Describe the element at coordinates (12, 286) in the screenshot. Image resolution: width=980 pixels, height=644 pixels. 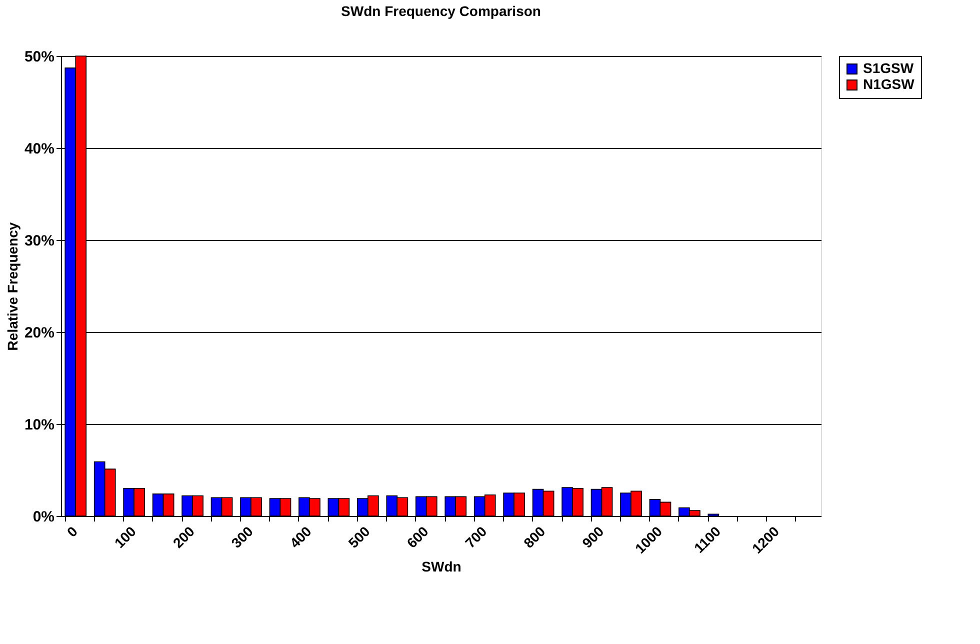
I see `y-axis-title: Relative Frequency` at that location.